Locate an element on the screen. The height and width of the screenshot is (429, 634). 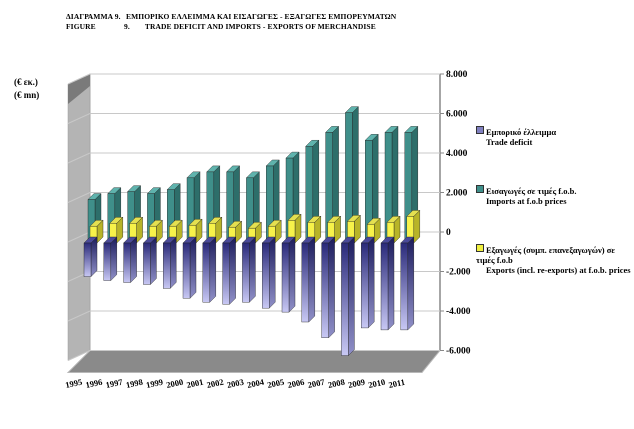
unit-label-greek: (€ εκ.) is located at coordinates (26, 82).